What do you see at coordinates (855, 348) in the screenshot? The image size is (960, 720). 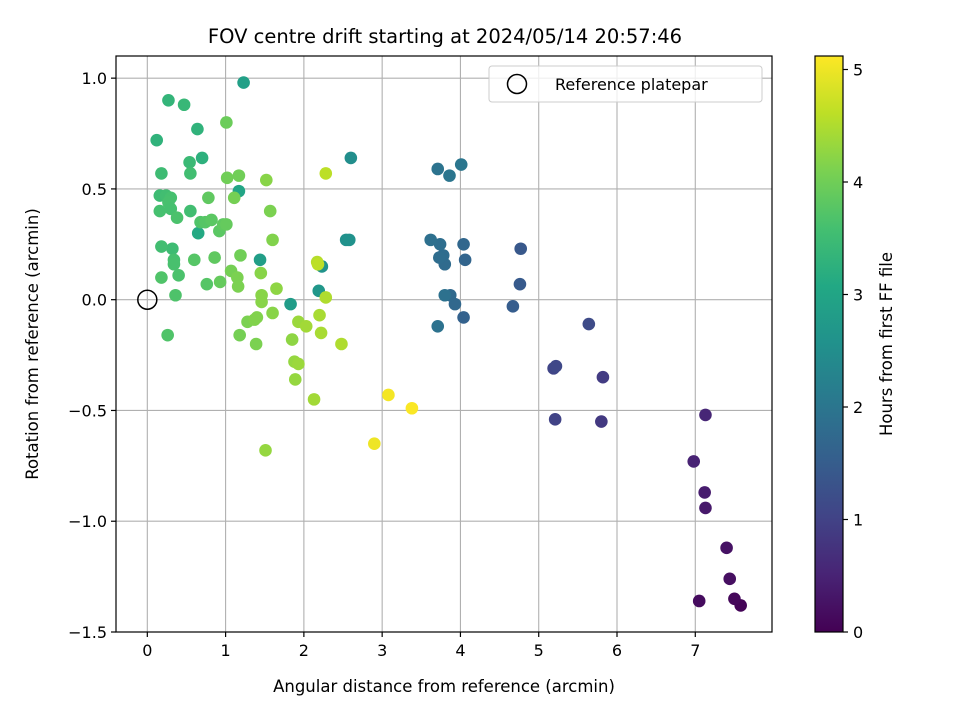 I see `colorbar: 0 1 2 3 4 5 Hours from first FF file` at bounding box center [855, 348].